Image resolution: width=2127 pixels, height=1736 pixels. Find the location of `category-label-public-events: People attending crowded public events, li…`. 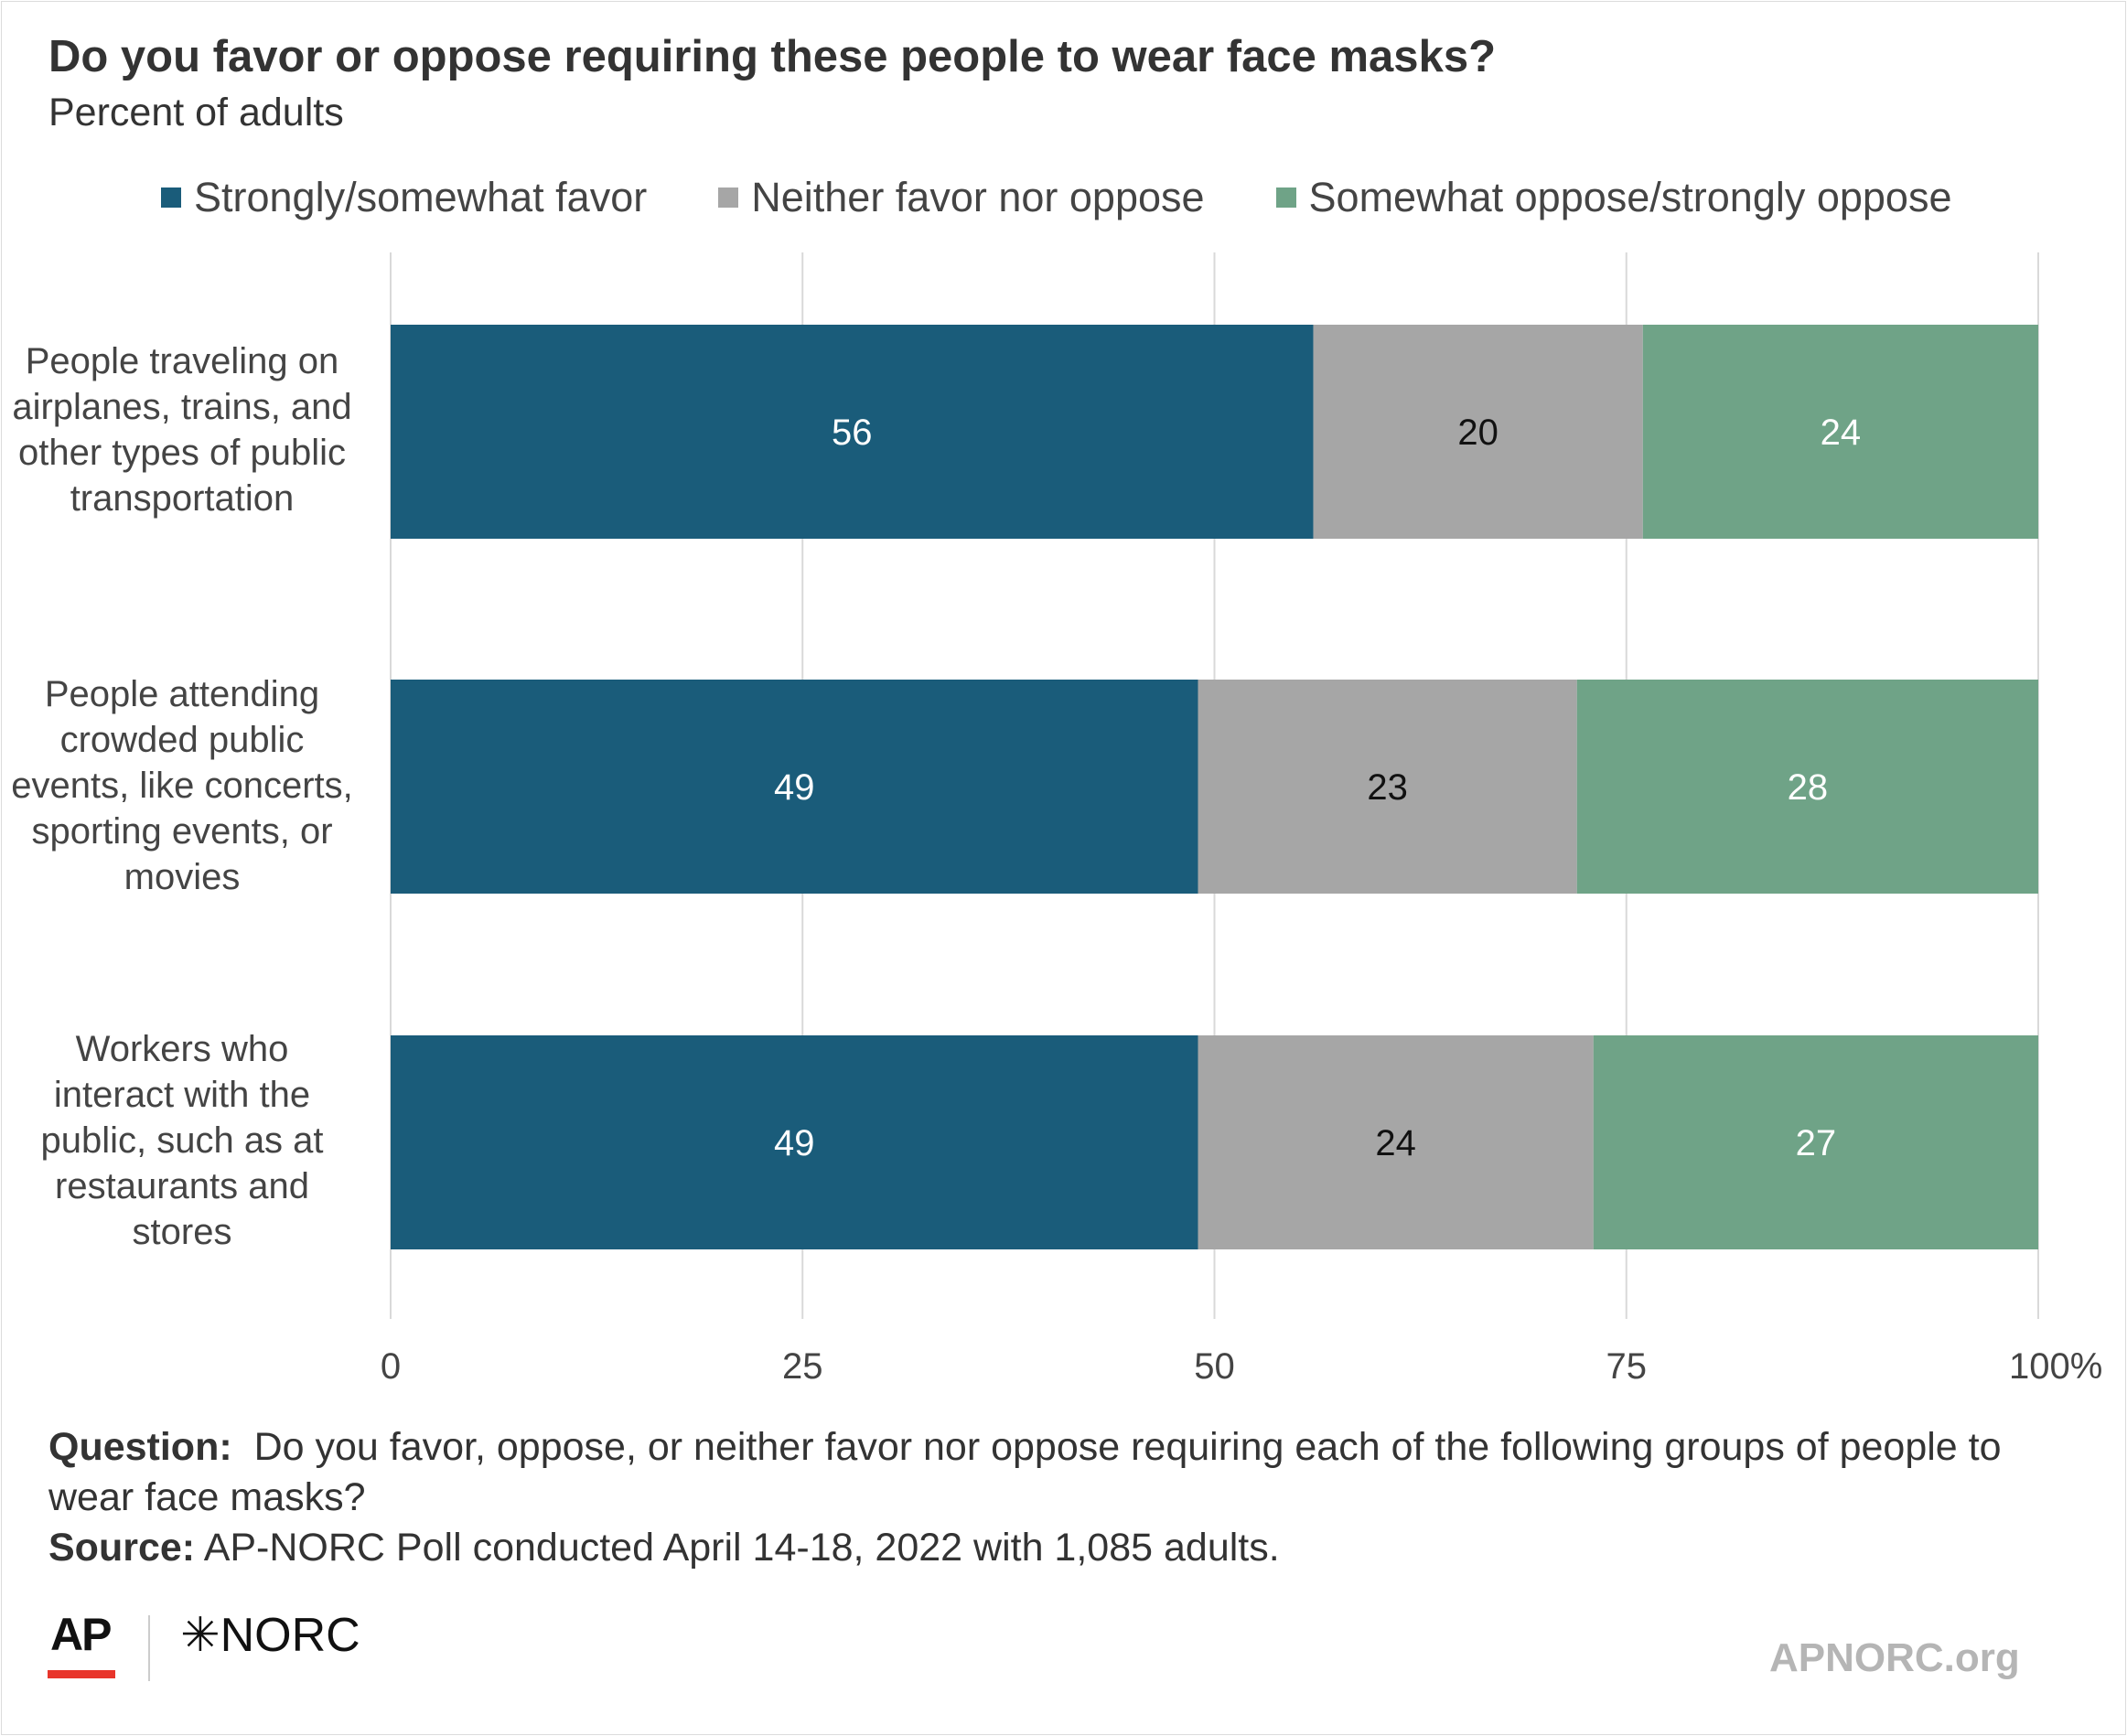

category-label-public-events: People attending crowded public events, li… is located at coordinates (182, 785).